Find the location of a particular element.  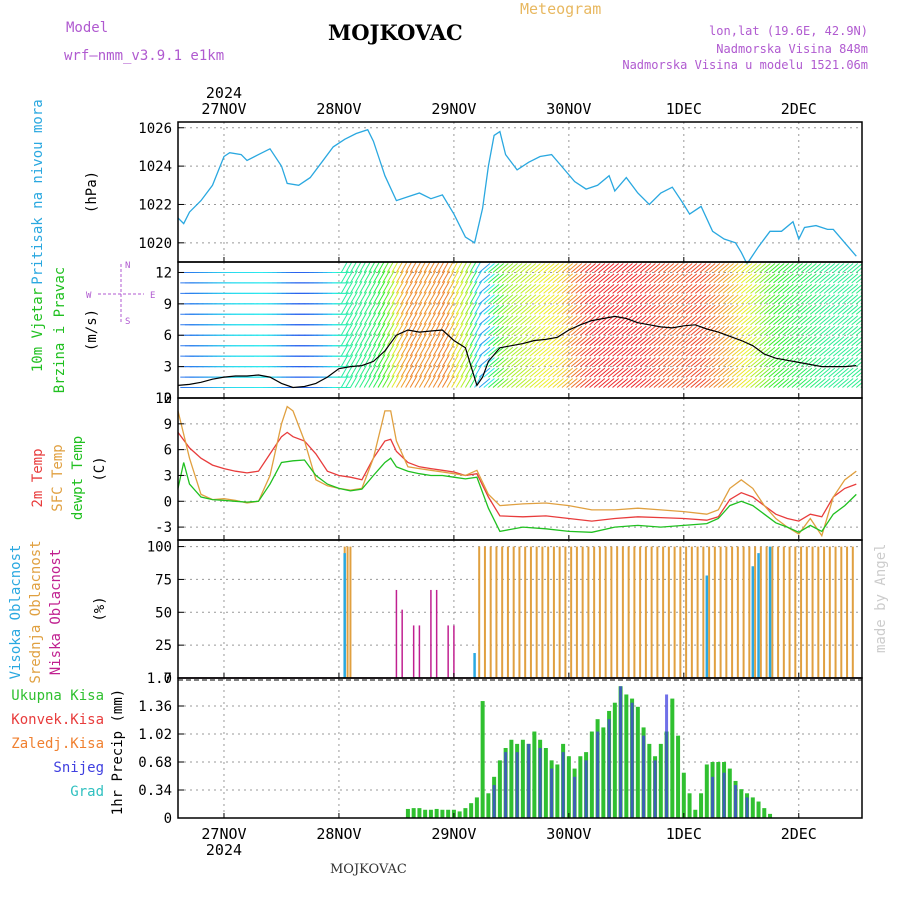

wind-unit: (m/s) is located at coordinates (92, 330).